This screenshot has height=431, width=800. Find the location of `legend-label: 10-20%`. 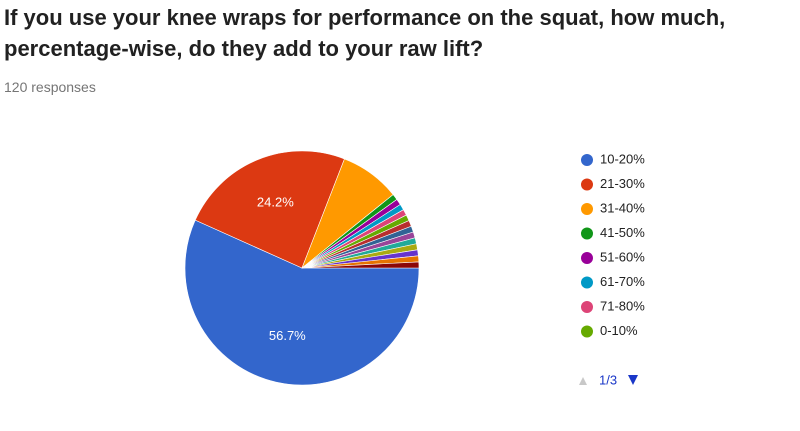

legend-label: 10-20% is located at coordinates (622, 158).